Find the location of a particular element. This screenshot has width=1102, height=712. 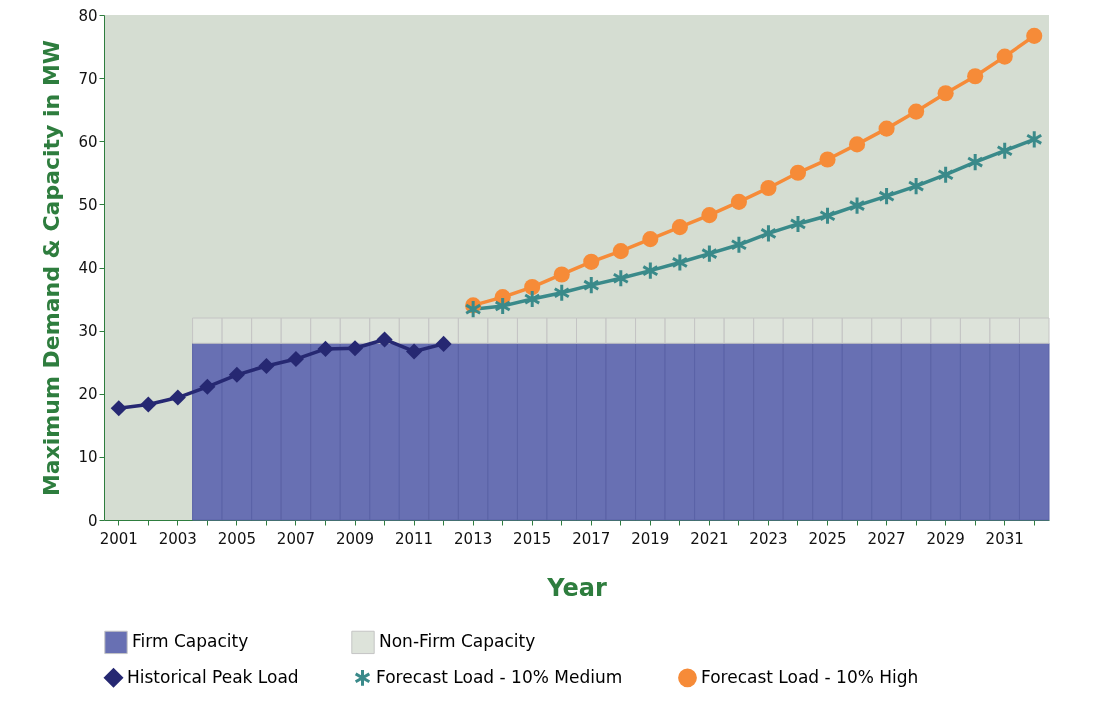

y-tick-label: 50 is located at coordinates (88, 204).